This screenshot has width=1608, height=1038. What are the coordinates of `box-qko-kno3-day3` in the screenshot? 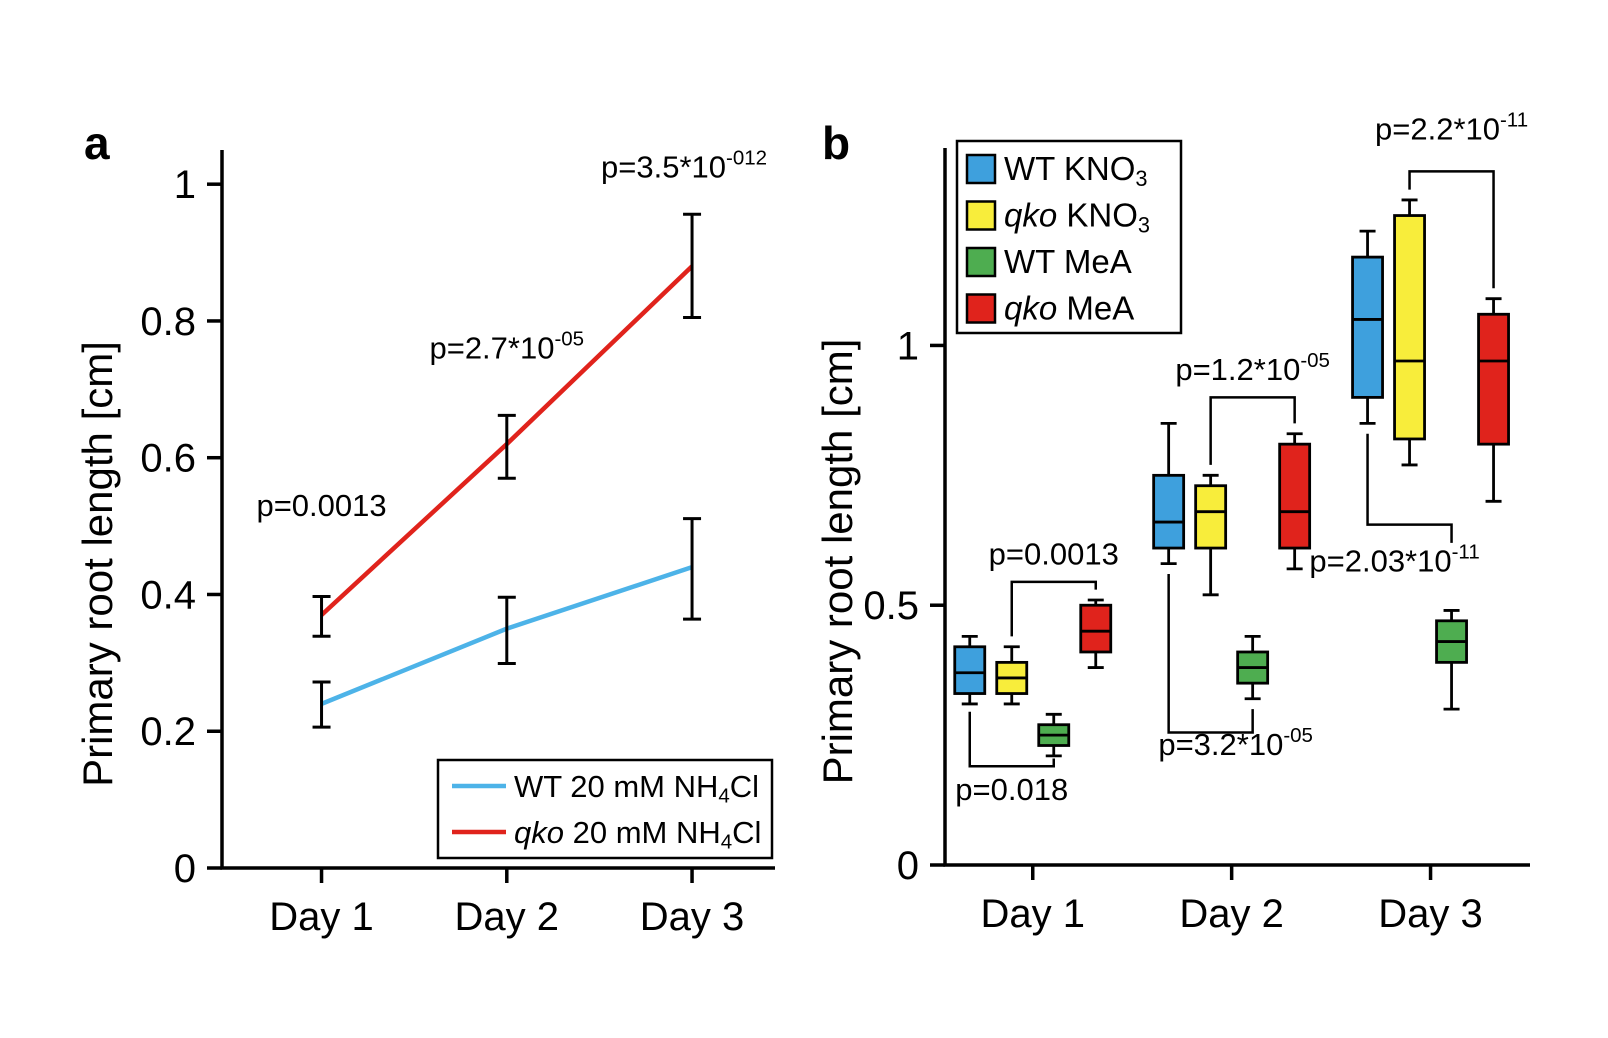 It's located at (1409, 327).